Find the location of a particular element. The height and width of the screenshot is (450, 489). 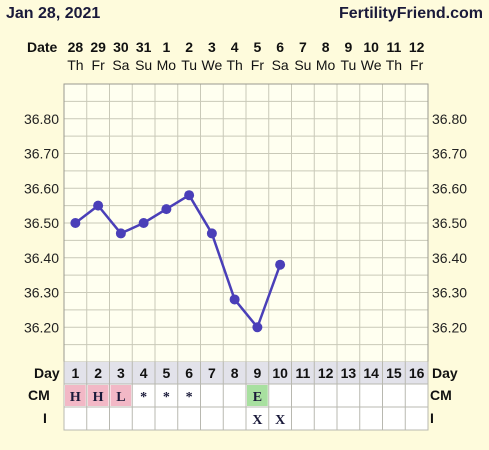

weekday-5: Mo is located at coordinates (167, 65).